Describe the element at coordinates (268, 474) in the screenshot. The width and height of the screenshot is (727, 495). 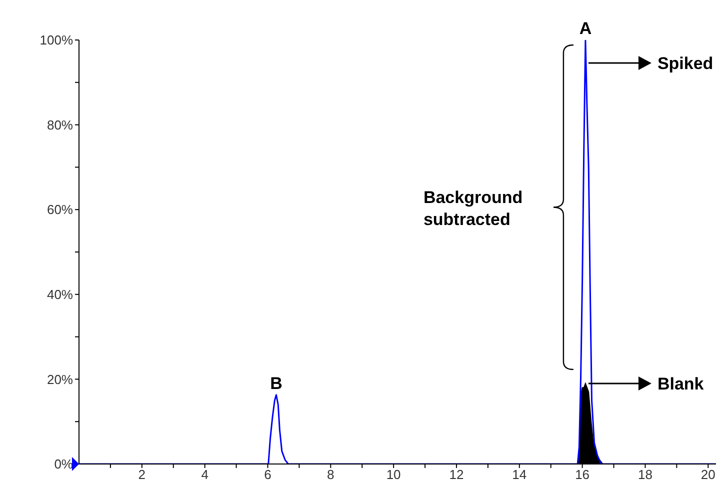
I see `x-tick-label: 6` at that location.